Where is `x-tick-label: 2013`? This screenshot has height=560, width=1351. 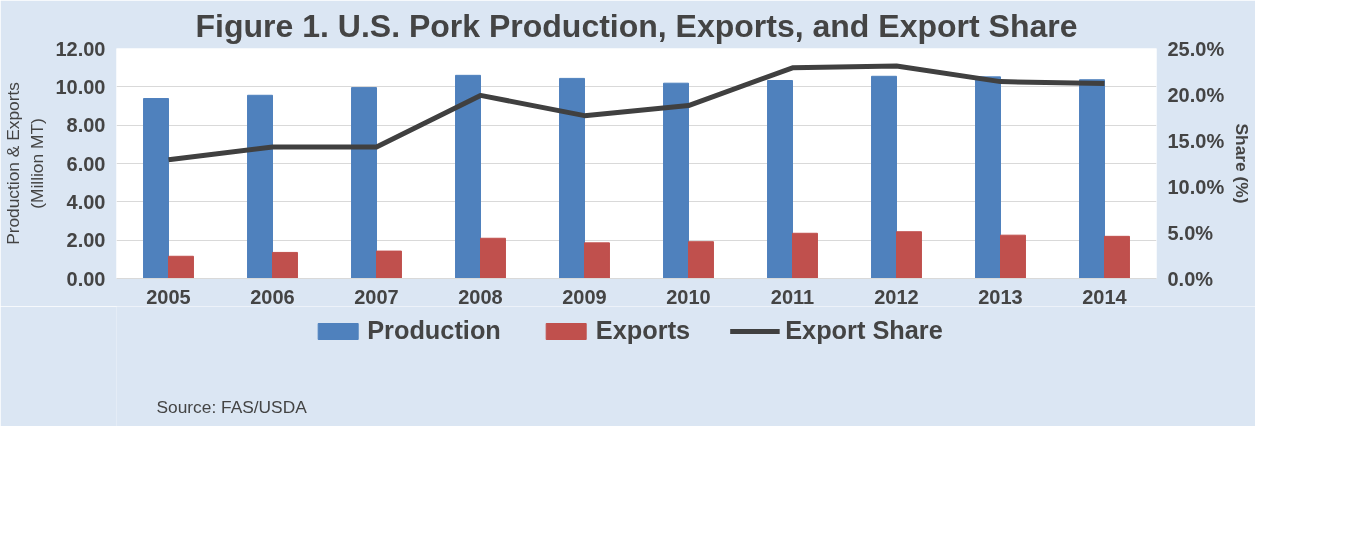 x-tick-label: 2013 is located at coordinates (1000, 296).